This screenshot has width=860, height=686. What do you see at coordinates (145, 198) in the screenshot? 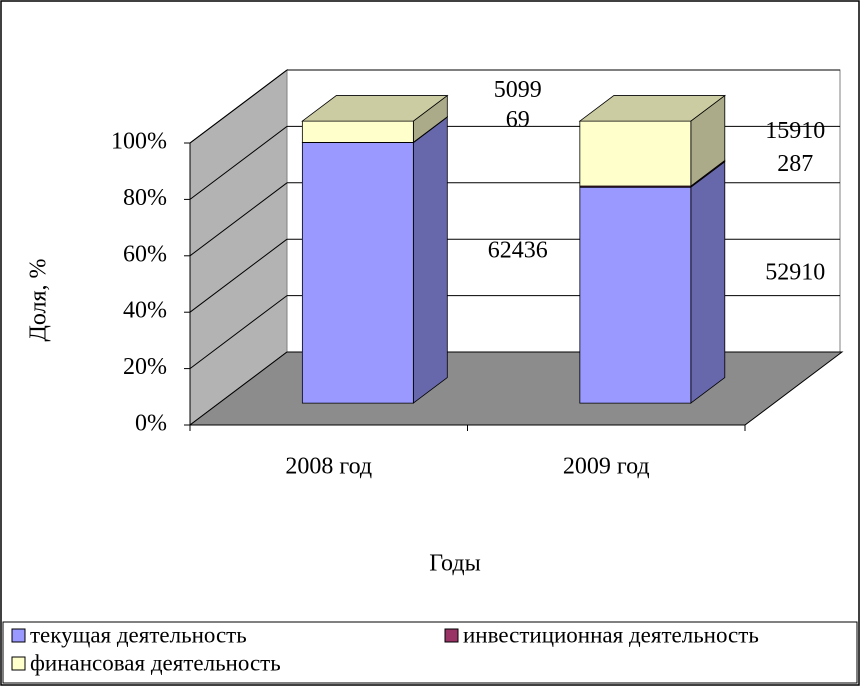
I see `y-tick-label: 80%` at bounding box center [145, 198].